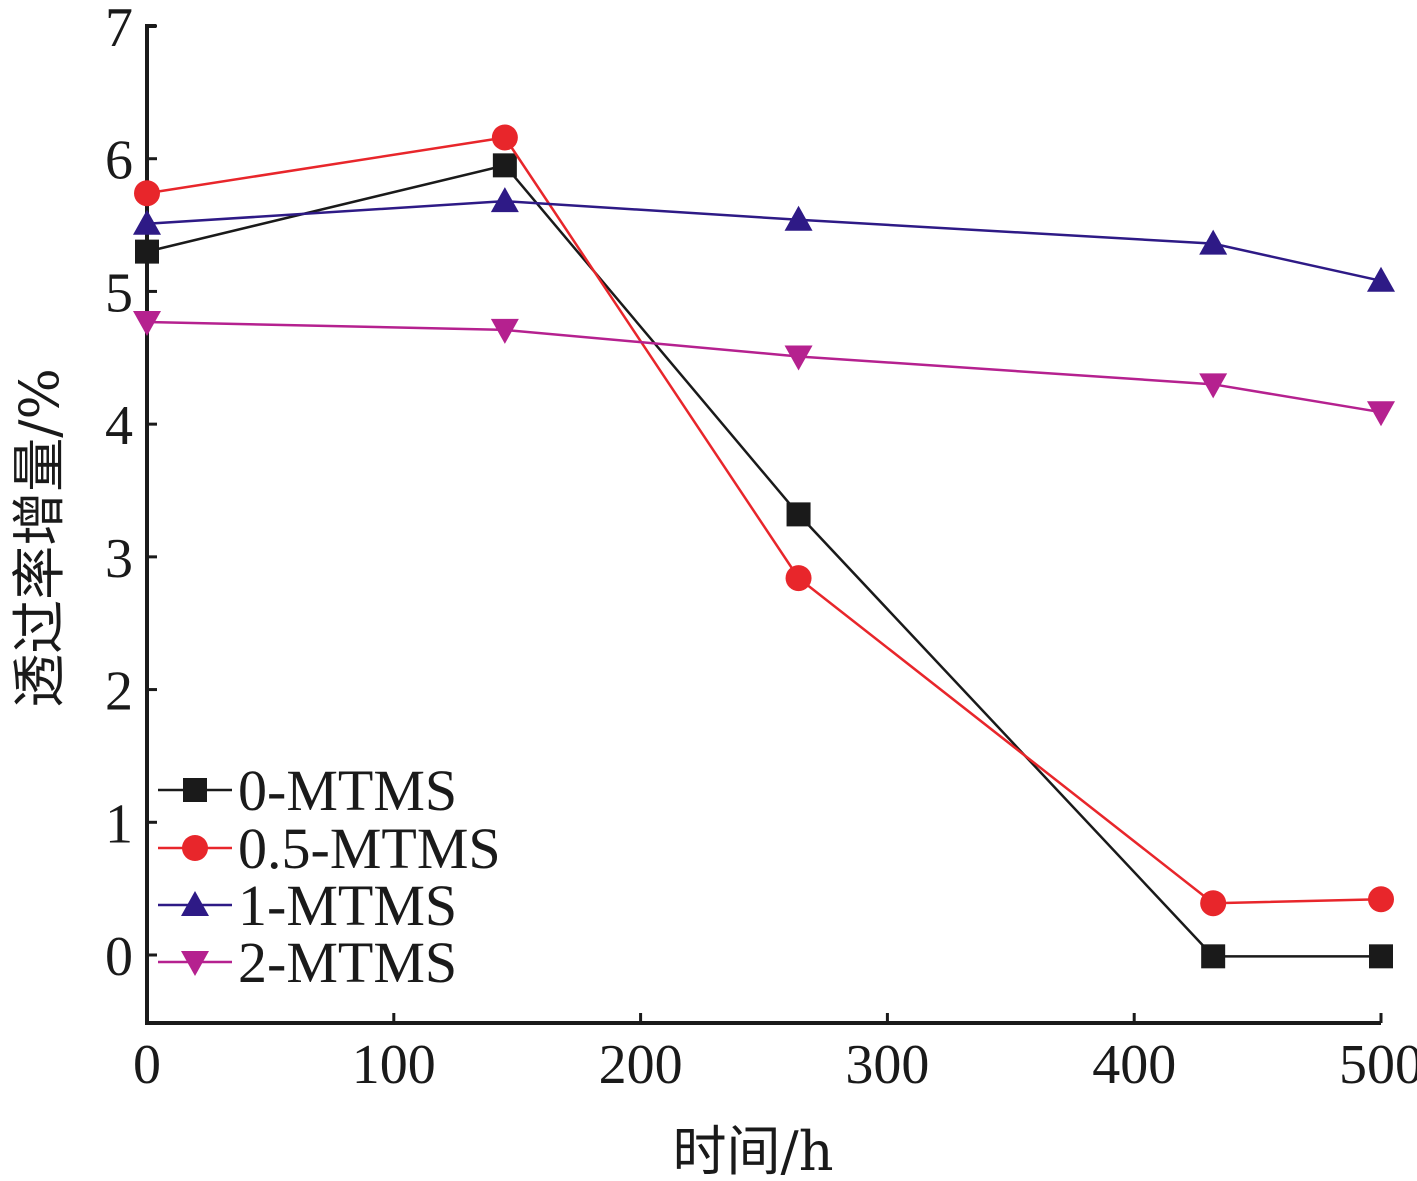 The width and height of the screenshot is (1417, 1181). I want to click on legend-item: 0.5-MTMS, so click(329, 848).